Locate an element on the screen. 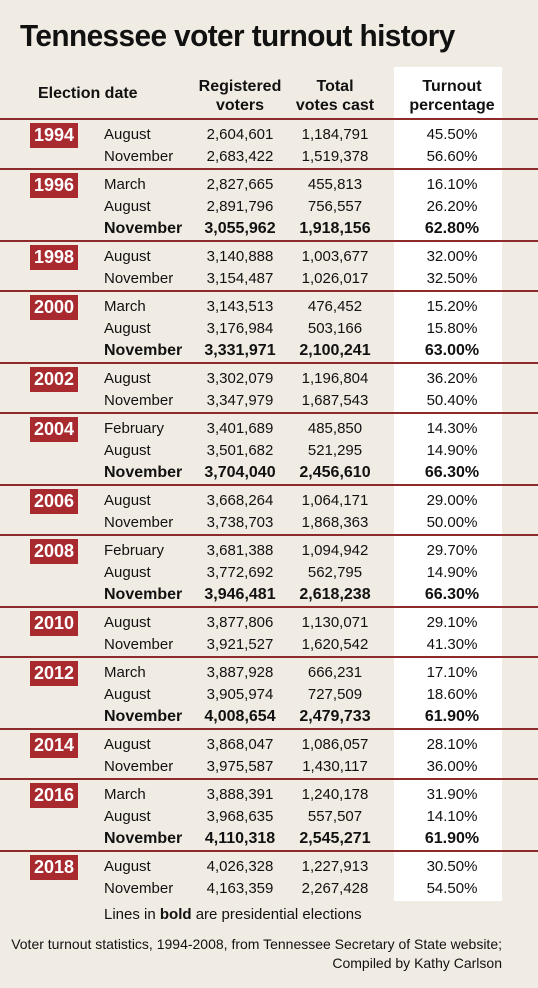 Image resolution: width=538 pixels, height=988 pixels. registered-voters-cell: 3,154,487 is located at coordinates (240, 278).